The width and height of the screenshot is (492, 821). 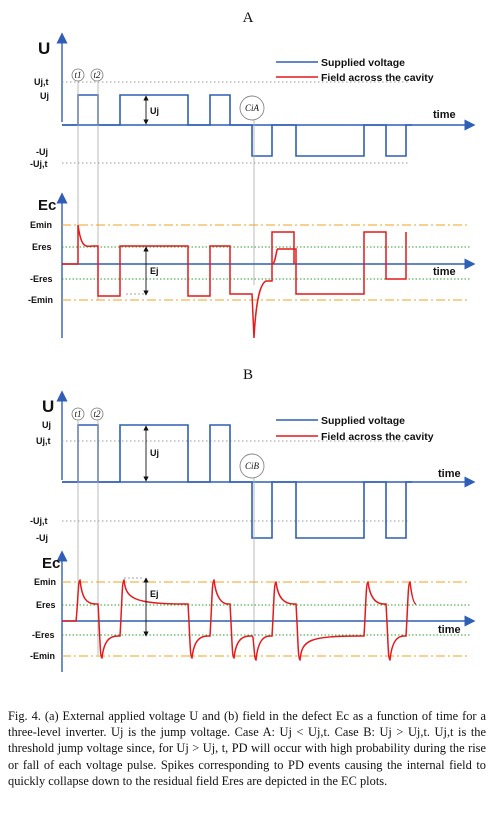 I want to click on t2-circle-b, so click(x=97, y=414).